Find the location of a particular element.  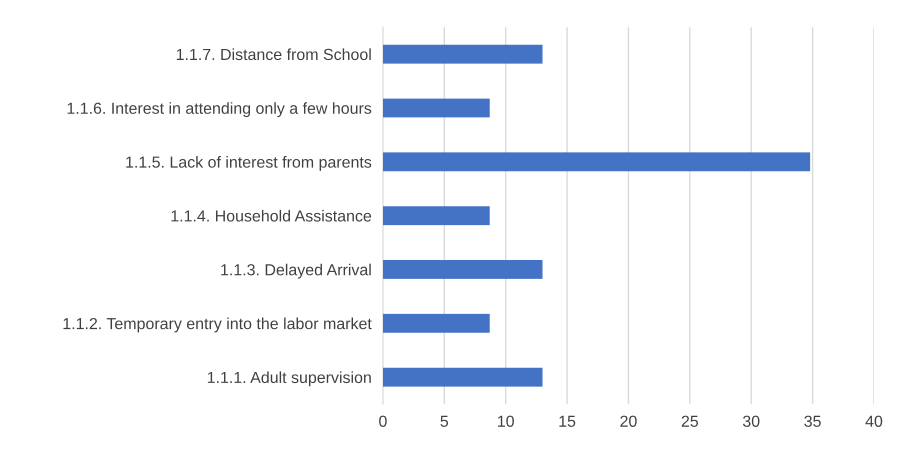

y-tick-label: 1.1.7. Distance from School is located at coordinates (273, 54).